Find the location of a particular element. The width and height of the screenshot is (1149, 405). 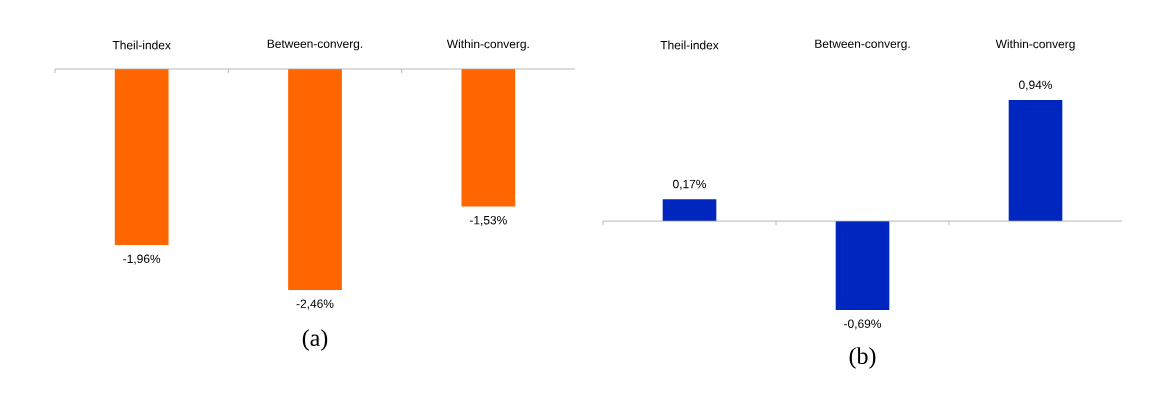

data-label: -1,53% is located at coordinates (488, 220).